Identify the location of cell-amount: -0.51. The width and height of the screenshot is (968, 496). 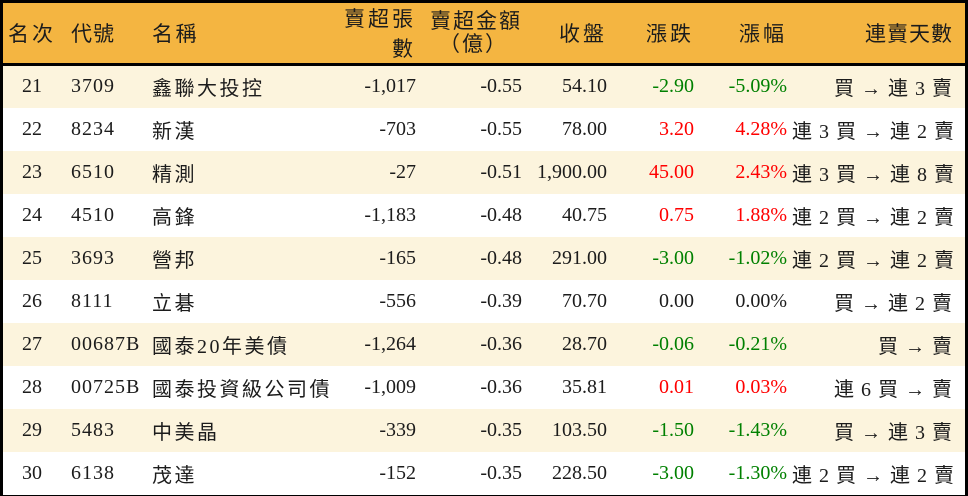
(501, 171).